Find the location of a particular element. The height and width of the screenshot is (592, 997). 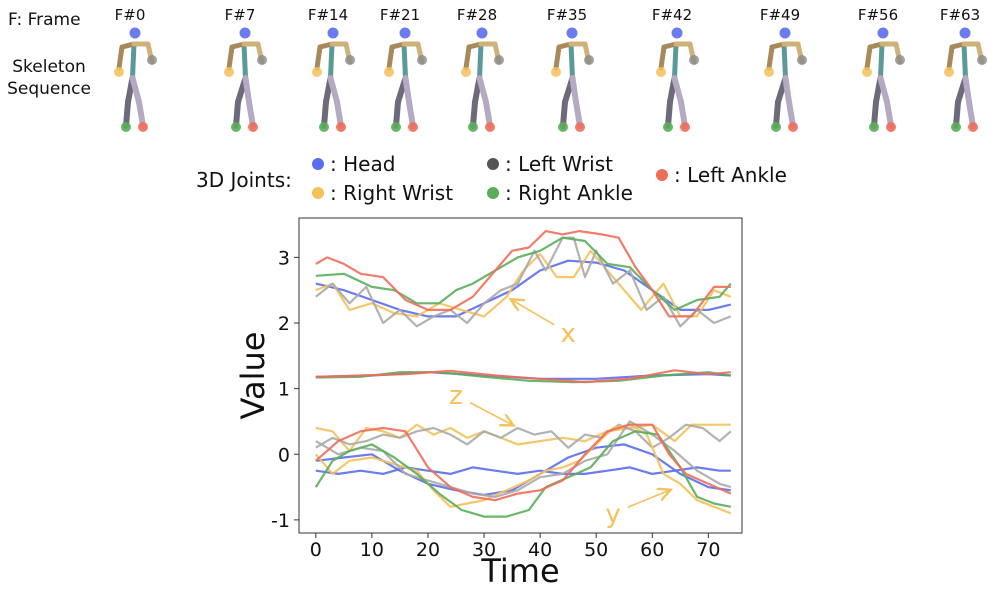

legend-item-right-wrist: : Right Wrist is located at coordinates (382, 193).